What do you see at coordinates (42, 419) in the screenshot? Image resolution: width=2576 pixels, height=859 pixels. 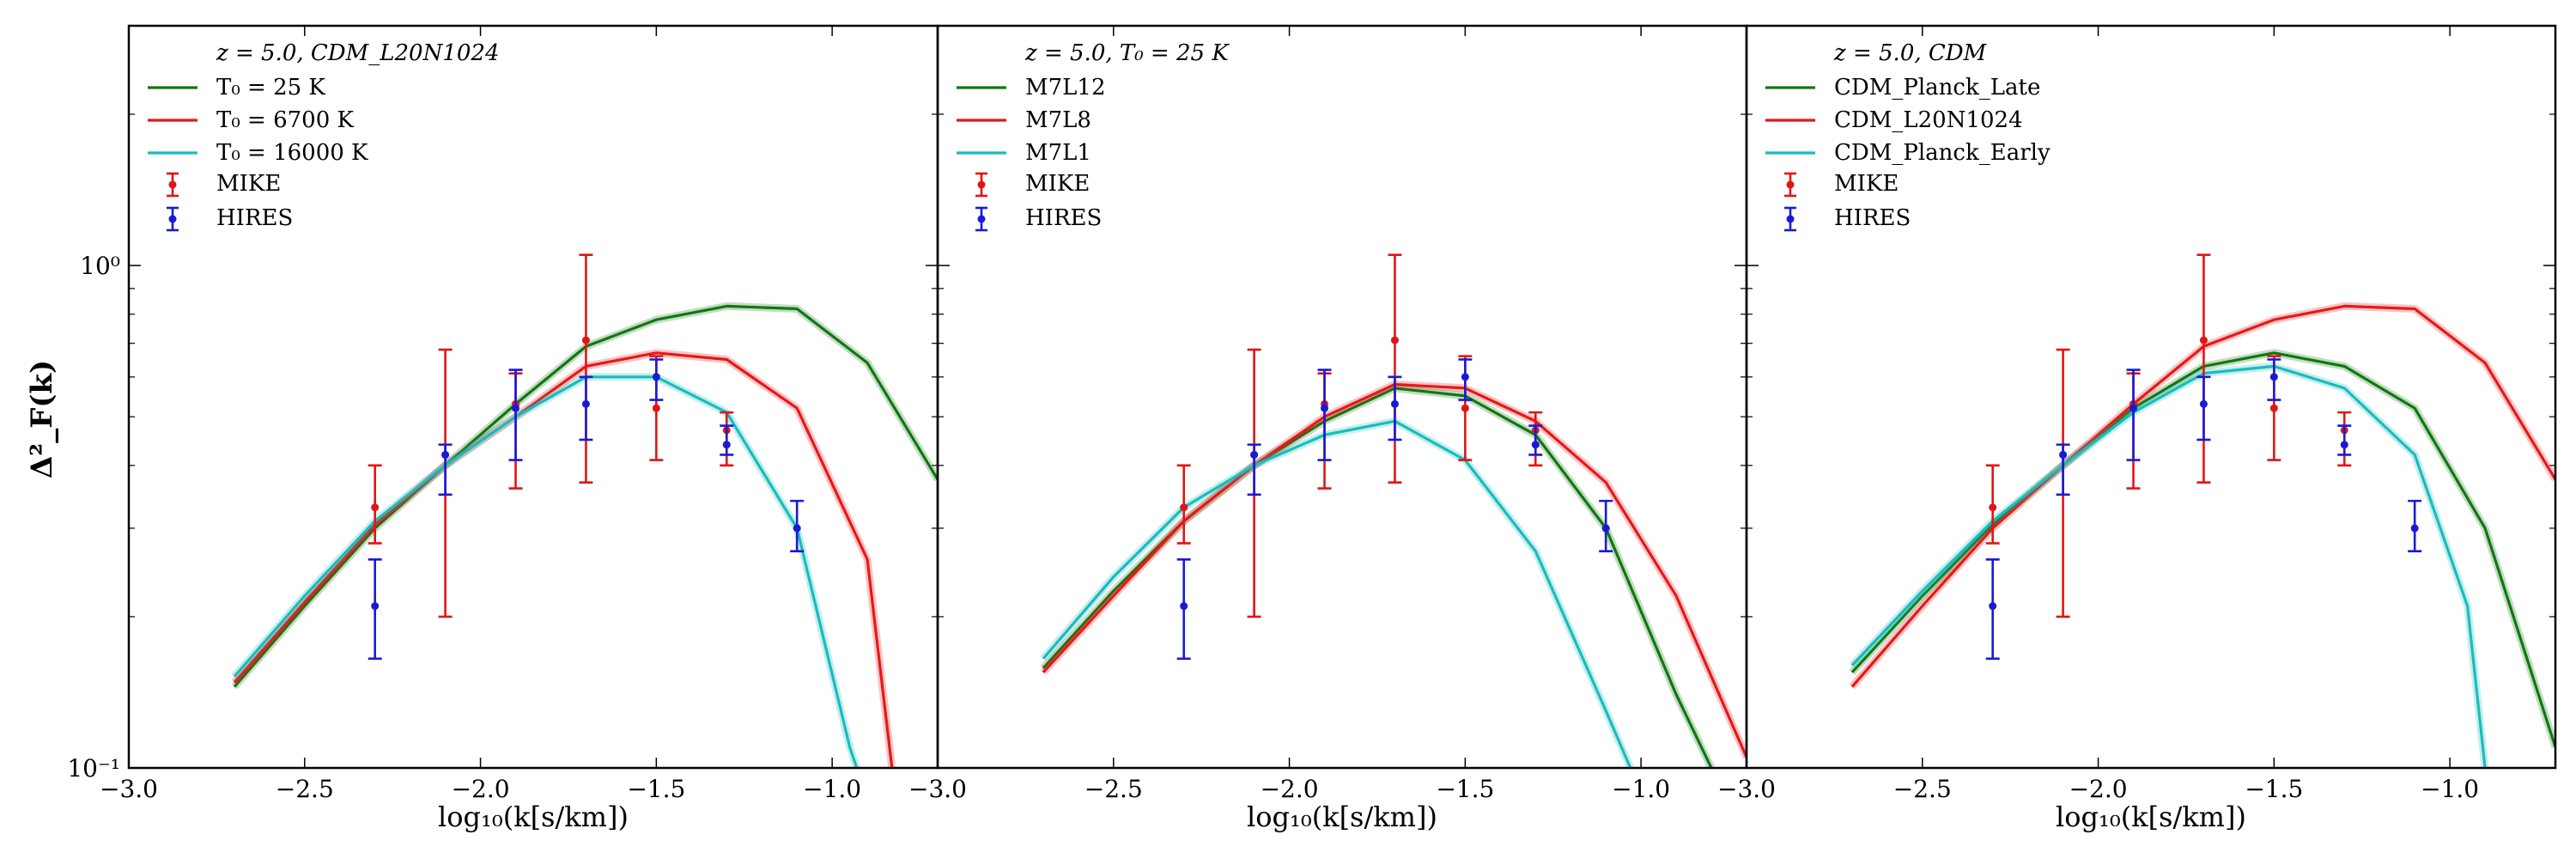 I see `y-axis-label: Δ²_F(k)` at bounding box center [42, 419].